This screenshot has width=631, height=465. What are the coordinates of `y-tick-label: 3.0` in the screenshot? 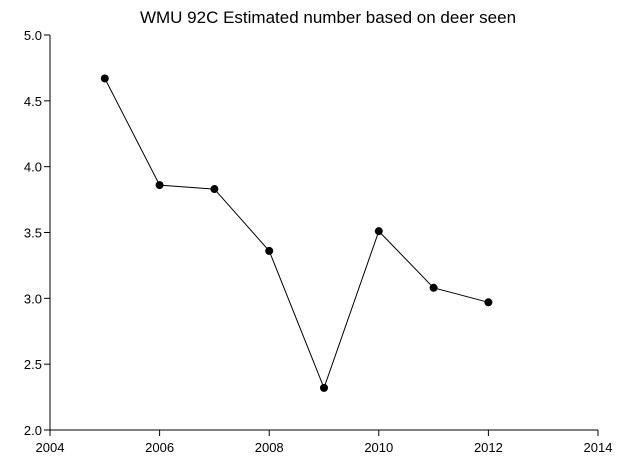 It's located at (33, 298).